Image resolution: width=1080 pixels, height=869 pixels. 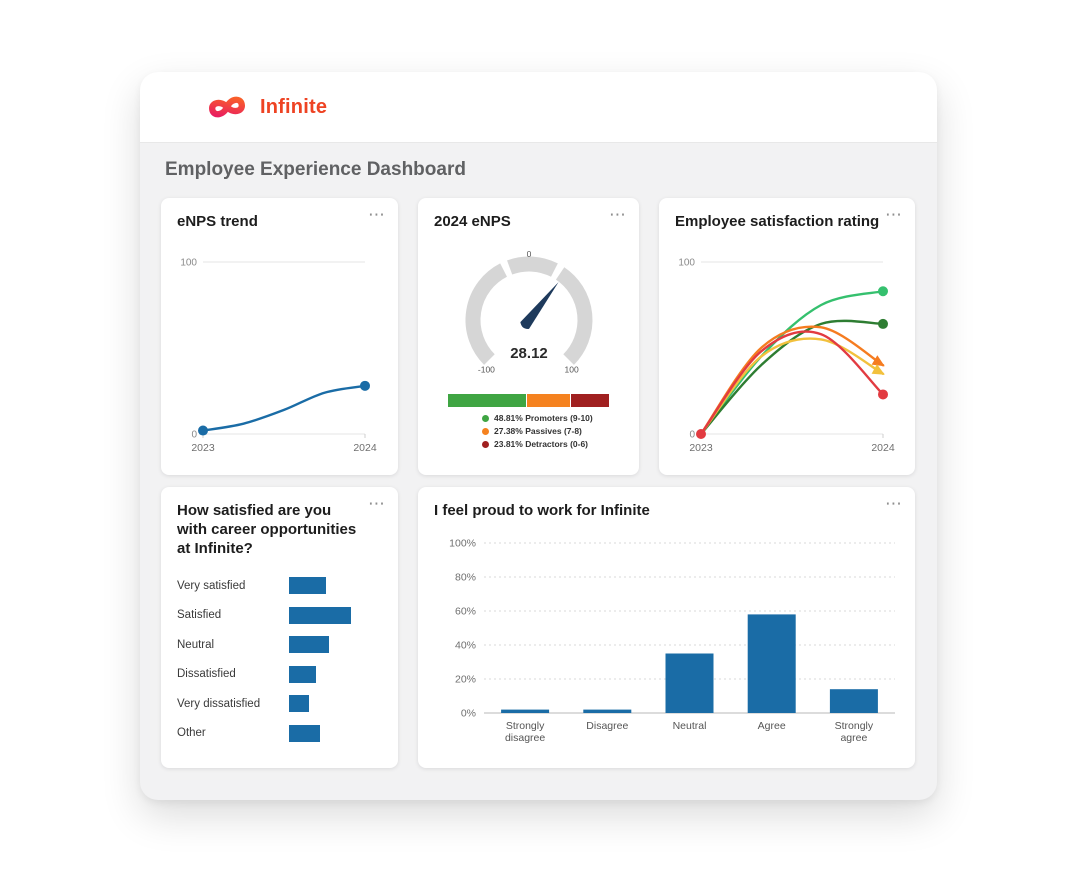 I want to click on enps-gauge-chart: -100 0 100 28.12, so click(x=529, y=312).